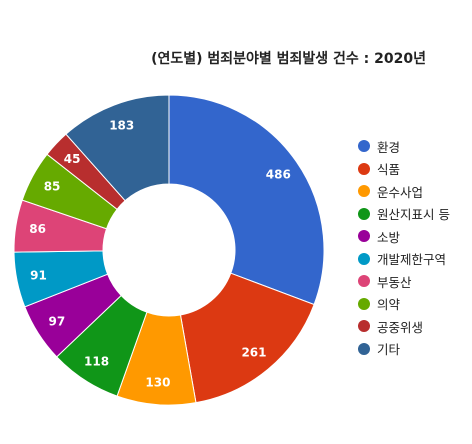  I want to click on legend-label: 운수사업, so click(400, 192).